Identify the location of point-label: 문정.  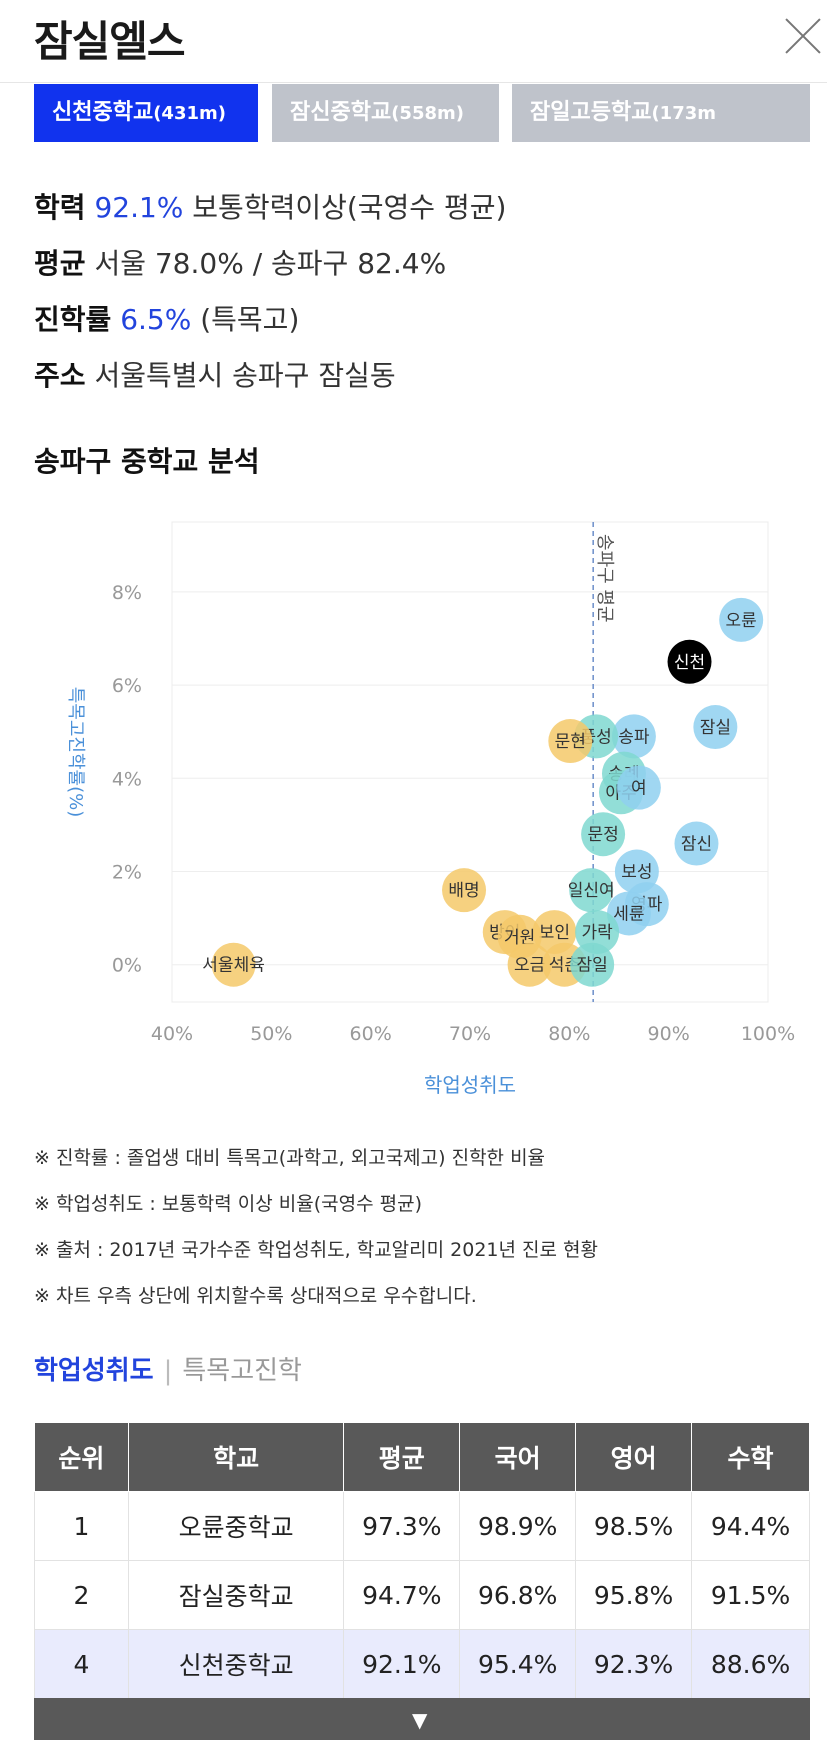
(602, 835).